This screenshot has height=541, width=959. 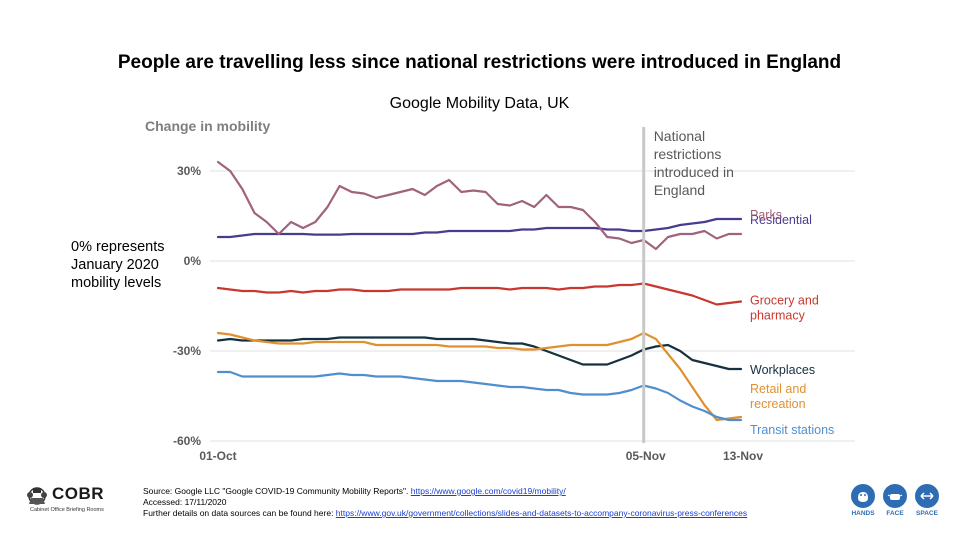 I want to click on source-link: https://www.google.com/covid19/mobility/, so click(x=488, y=491).